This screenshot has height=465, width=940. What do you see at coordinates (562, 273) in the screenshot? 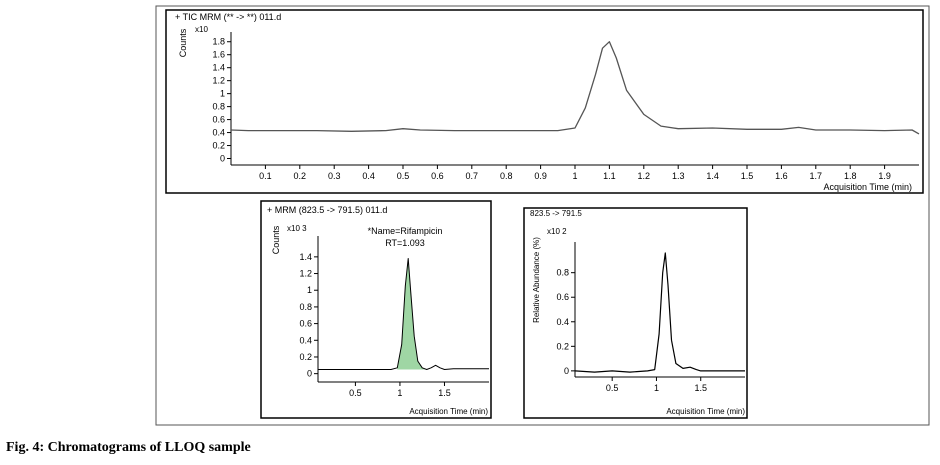
I see `abundance-y-tick-label: 0.8` at bounding box center [562, 273].